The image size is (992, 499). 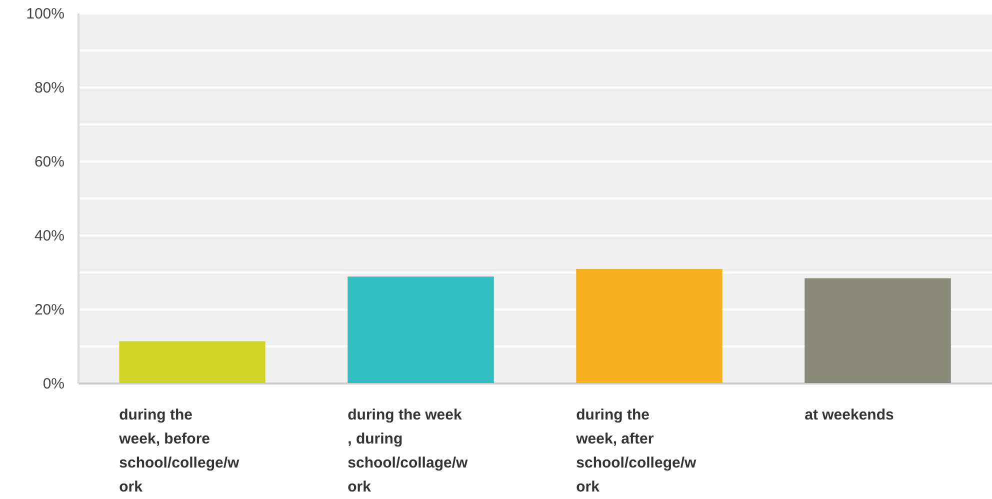 What do you see at coordinates (635, 451) in the screenshot?
I see `x-tick-label: during the week, after school/college/work` at bounding box center [635, 451].